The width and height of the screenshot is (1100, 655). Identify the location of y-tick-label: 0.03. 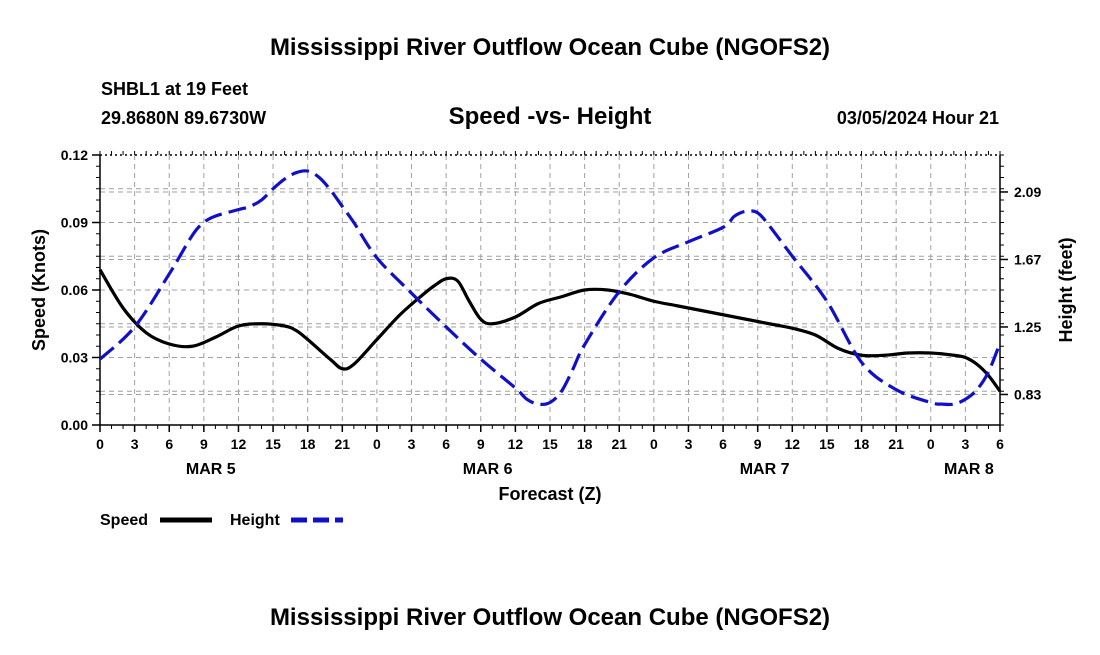
(74, 358).